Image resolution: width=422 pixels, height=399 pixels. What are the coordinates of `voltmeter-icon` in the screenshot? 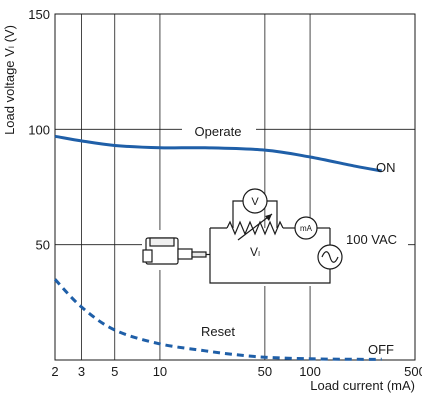 It's located at (255, 201).